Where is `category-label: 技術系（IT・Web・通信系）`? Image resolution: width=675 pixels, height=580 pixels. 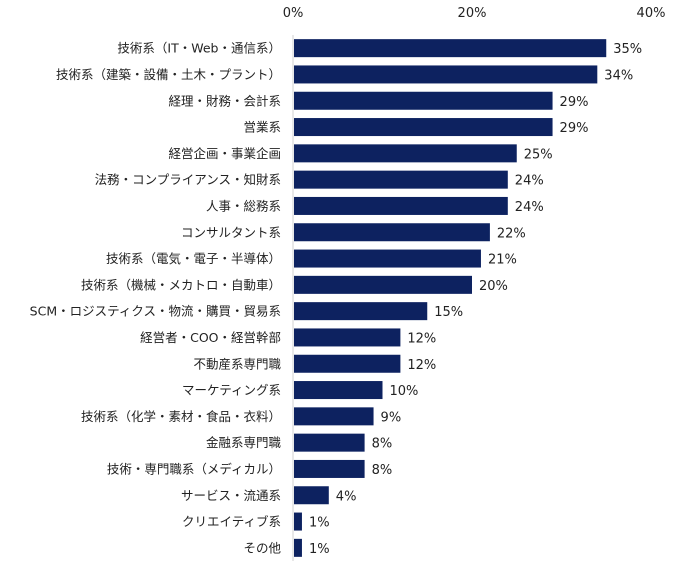
category-label: 技術系（IT・Web・通信系） is located at coordinates (199, 48).